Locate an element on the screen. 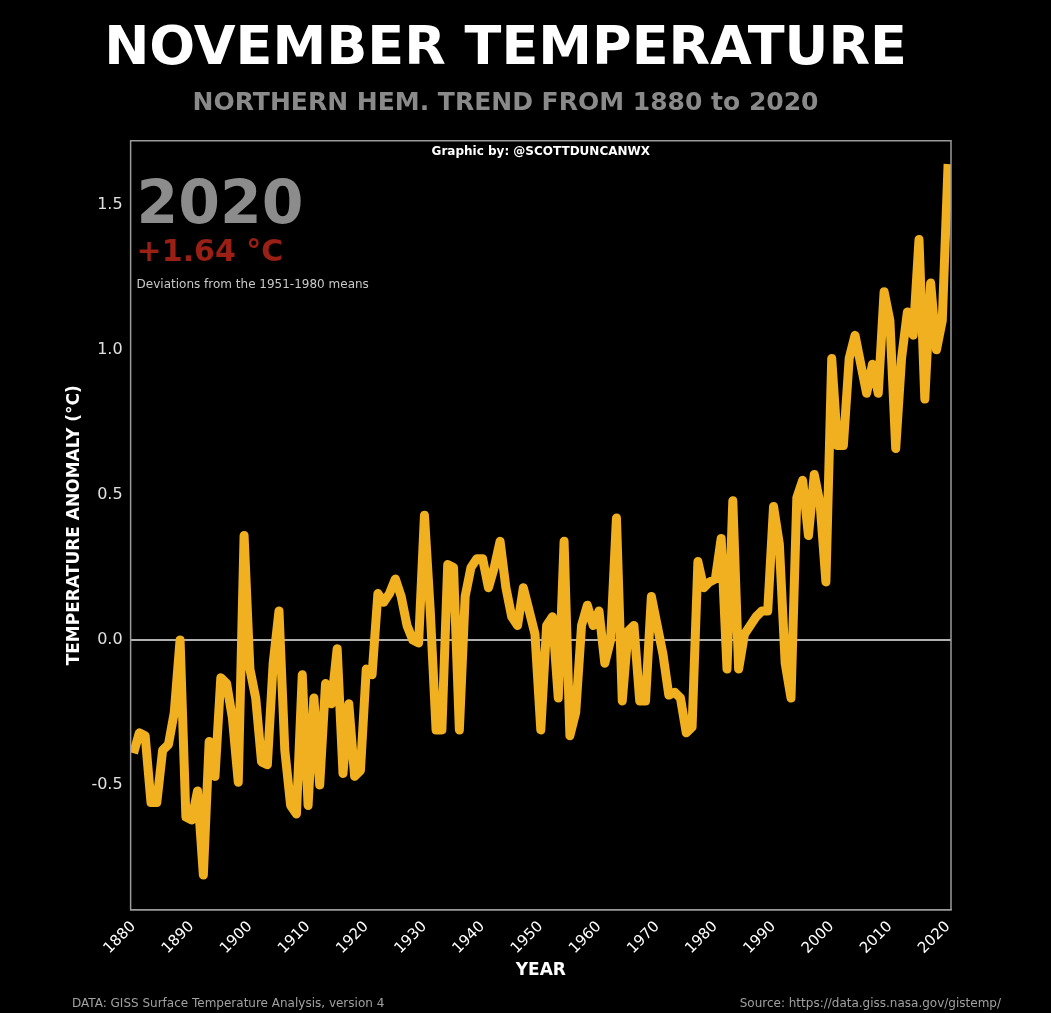 This screenshot has width=1051, height=1013. annotation: Deviations from the 1951-1980 means is located at coordinates (252, 283).